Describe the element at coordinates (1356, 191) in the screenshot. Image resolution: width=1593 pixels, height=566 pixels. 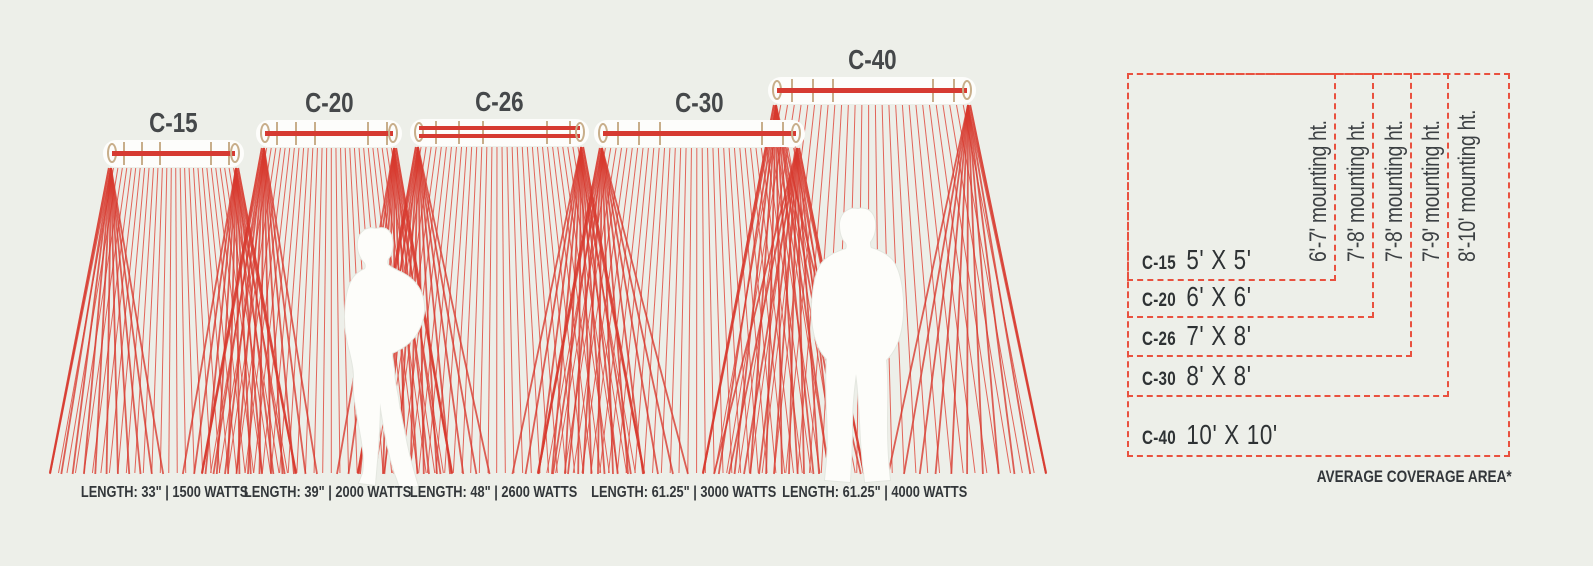
I see `mounting-ht-label-c20: 7'-8' mounting ht.` at that location.